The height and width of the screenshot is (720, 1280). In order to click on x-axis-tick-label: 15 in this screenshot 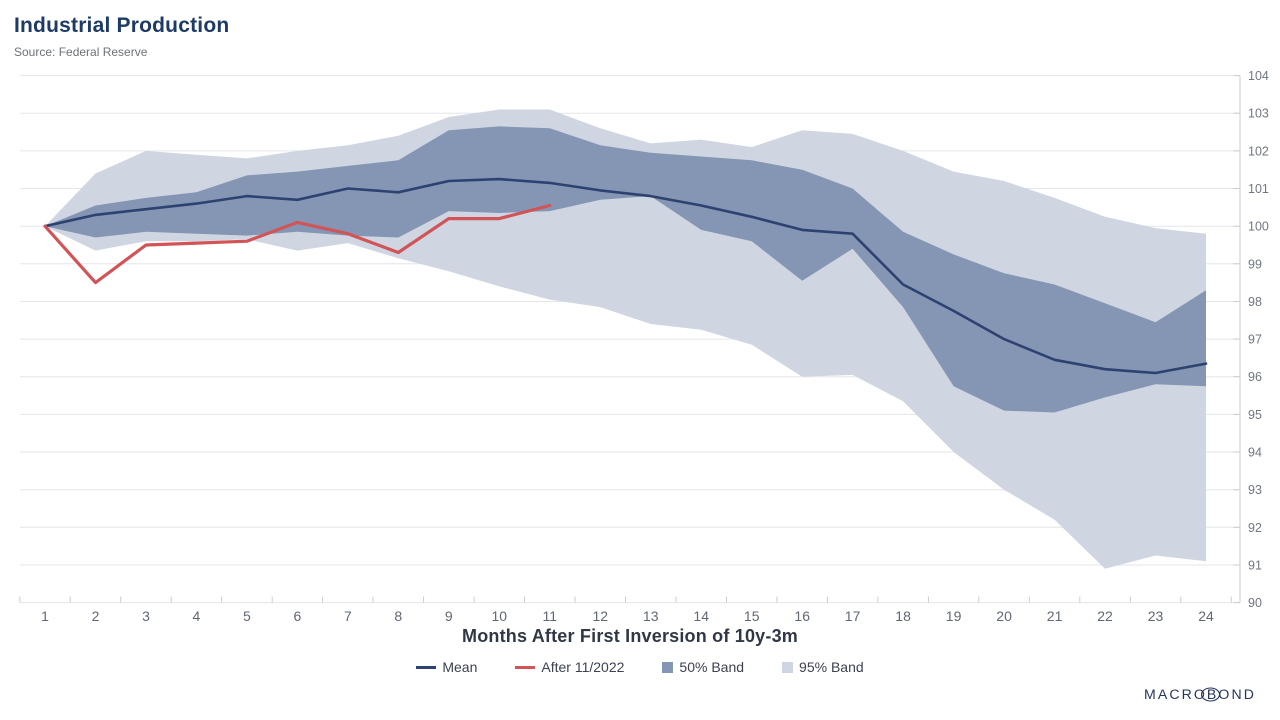, I will do `click(752, 616)`.